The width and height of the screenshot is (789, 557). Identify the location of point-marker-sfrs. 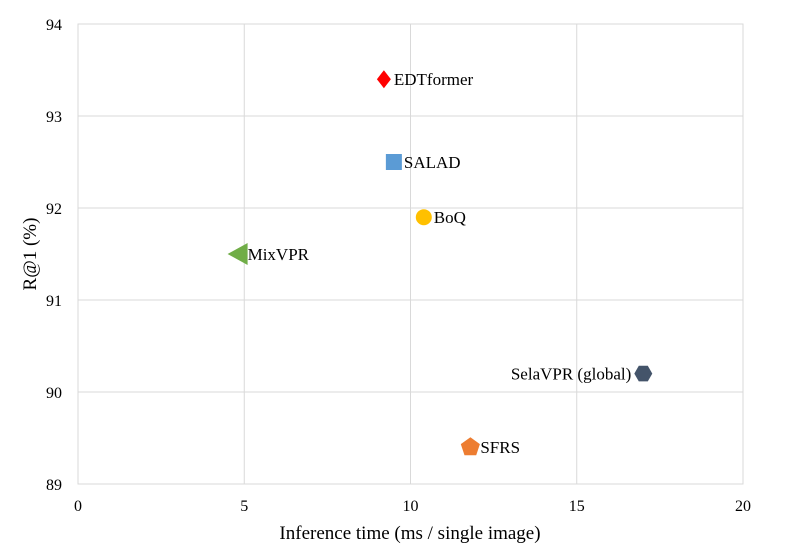
(470, 446).